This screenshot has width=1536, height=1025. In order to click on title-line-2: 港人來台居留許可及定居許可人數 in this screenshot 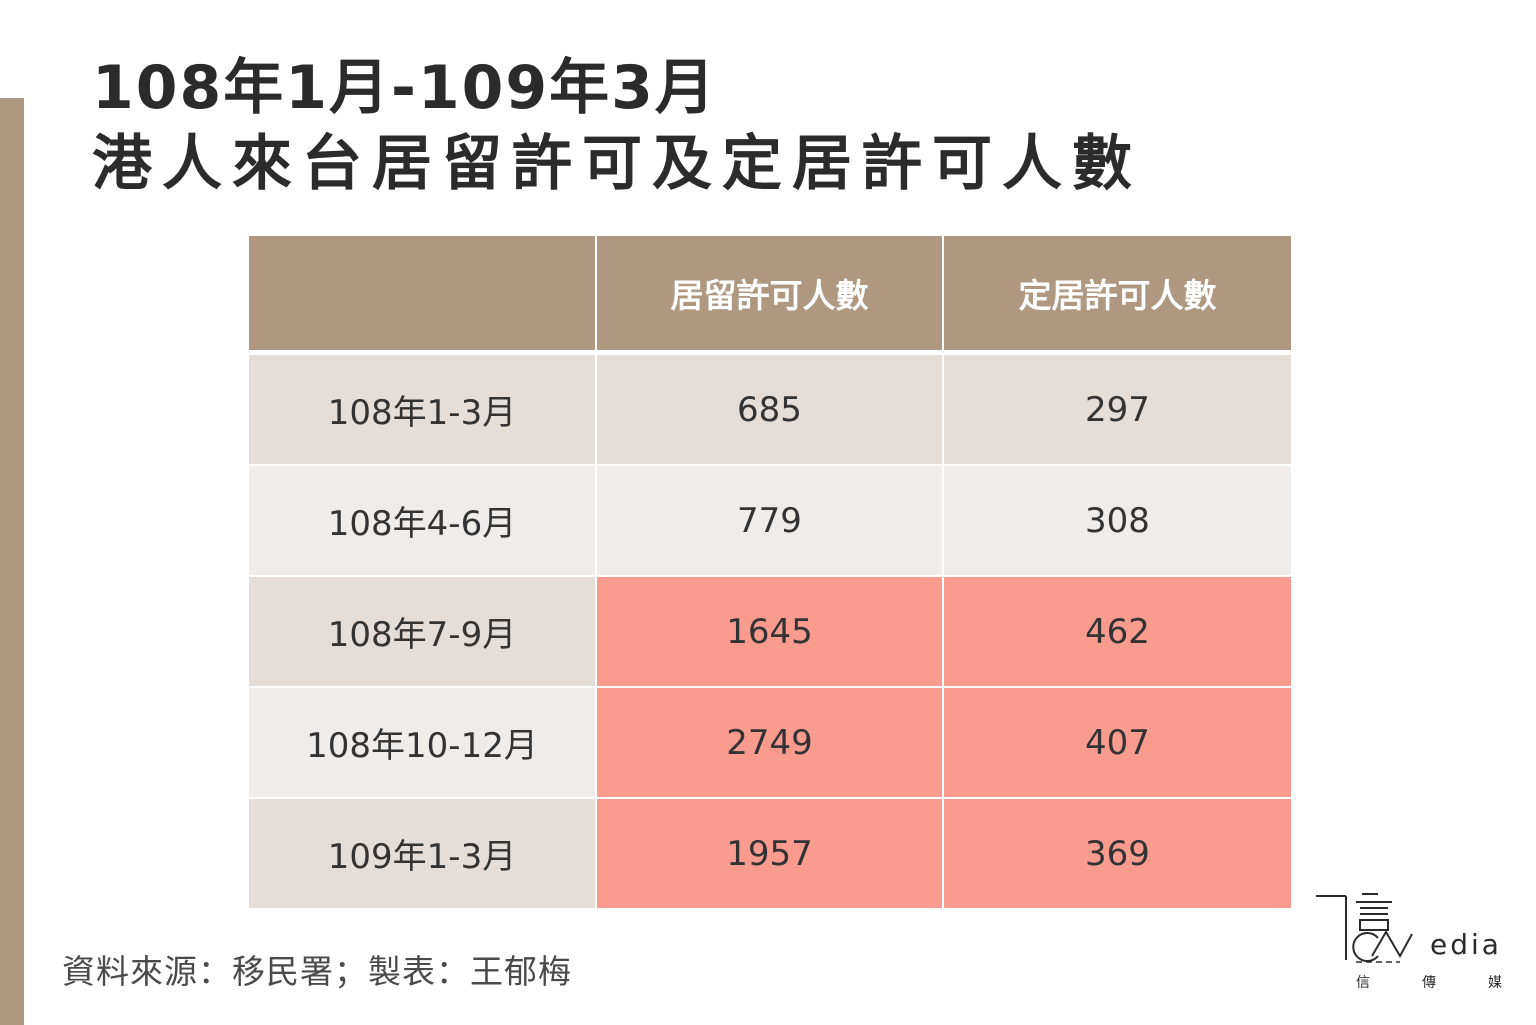, I will do `click(617, 164)`.